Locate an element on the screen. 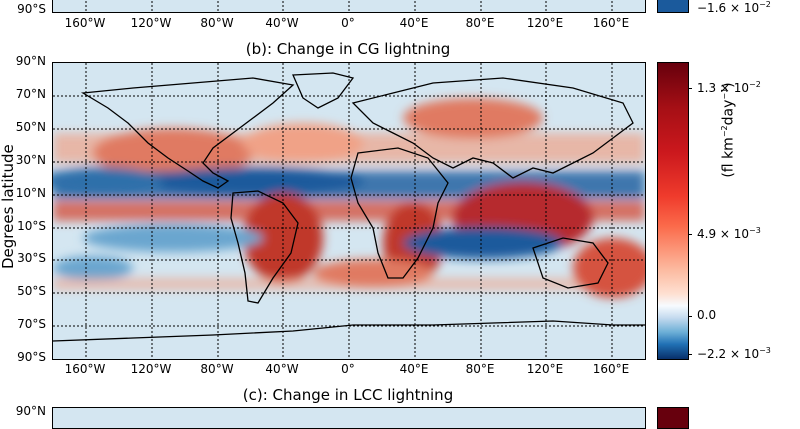  panel-a-lat-90s: 90°S is located at coordinates (31, 9).